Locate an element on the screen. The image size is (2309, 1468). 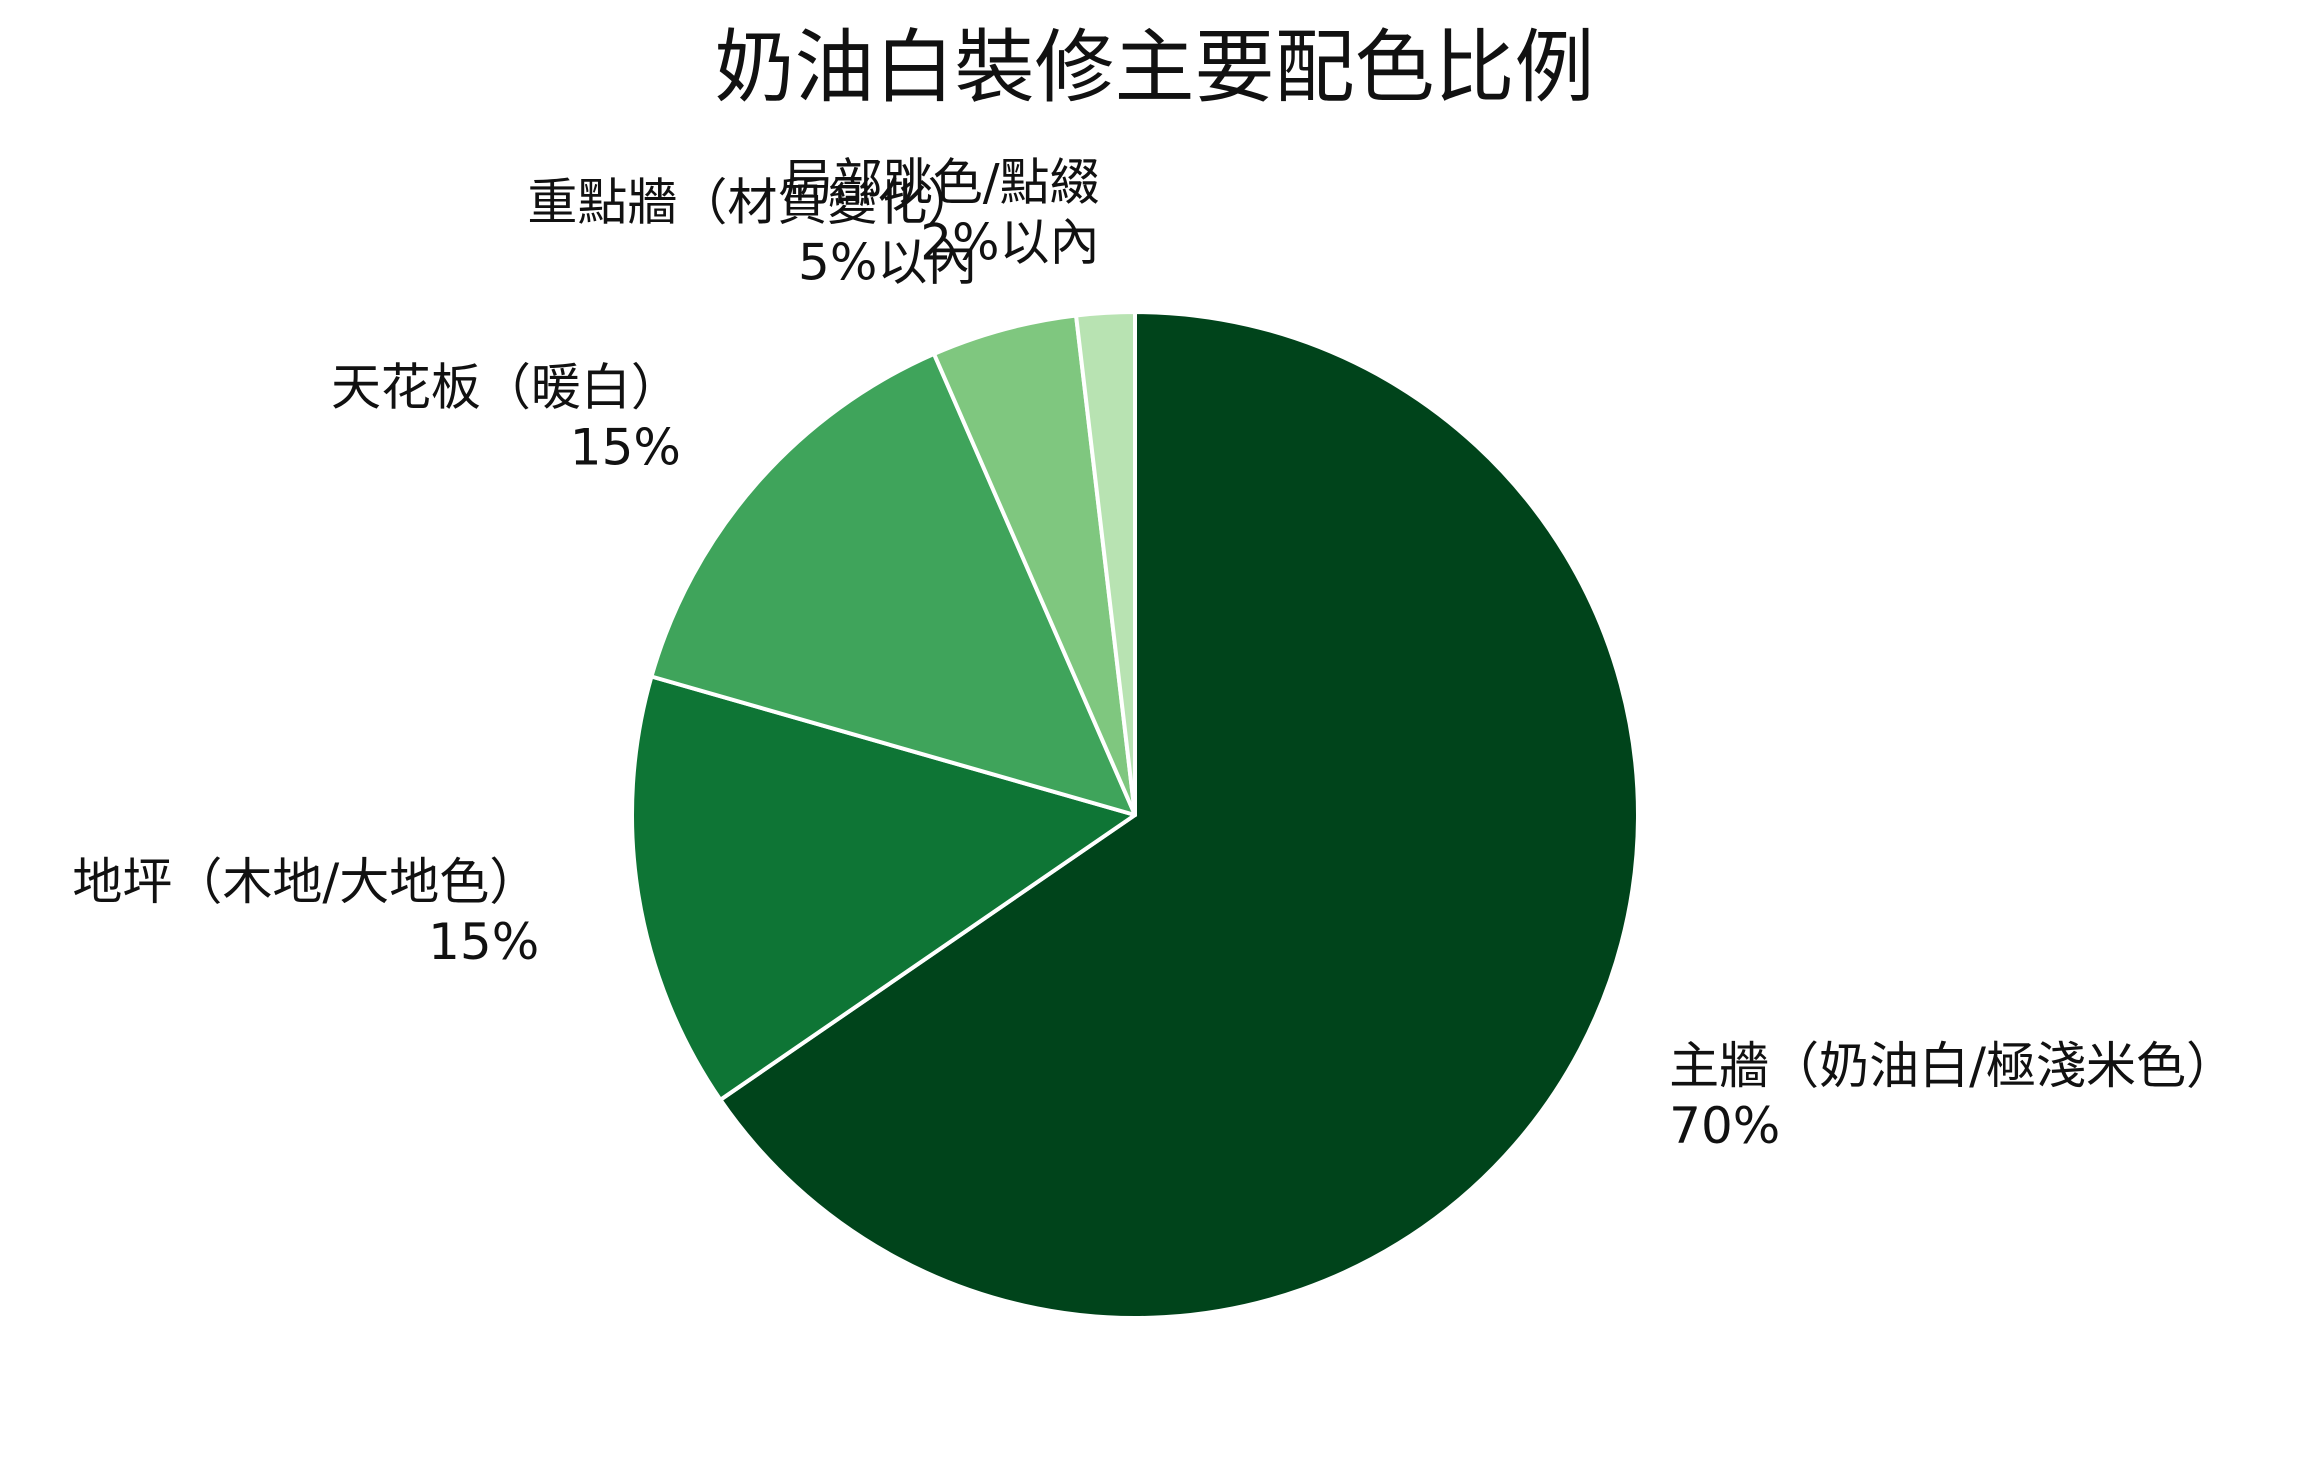
slice-label: 天花板（暖白） is located at coordinates (506, 387).